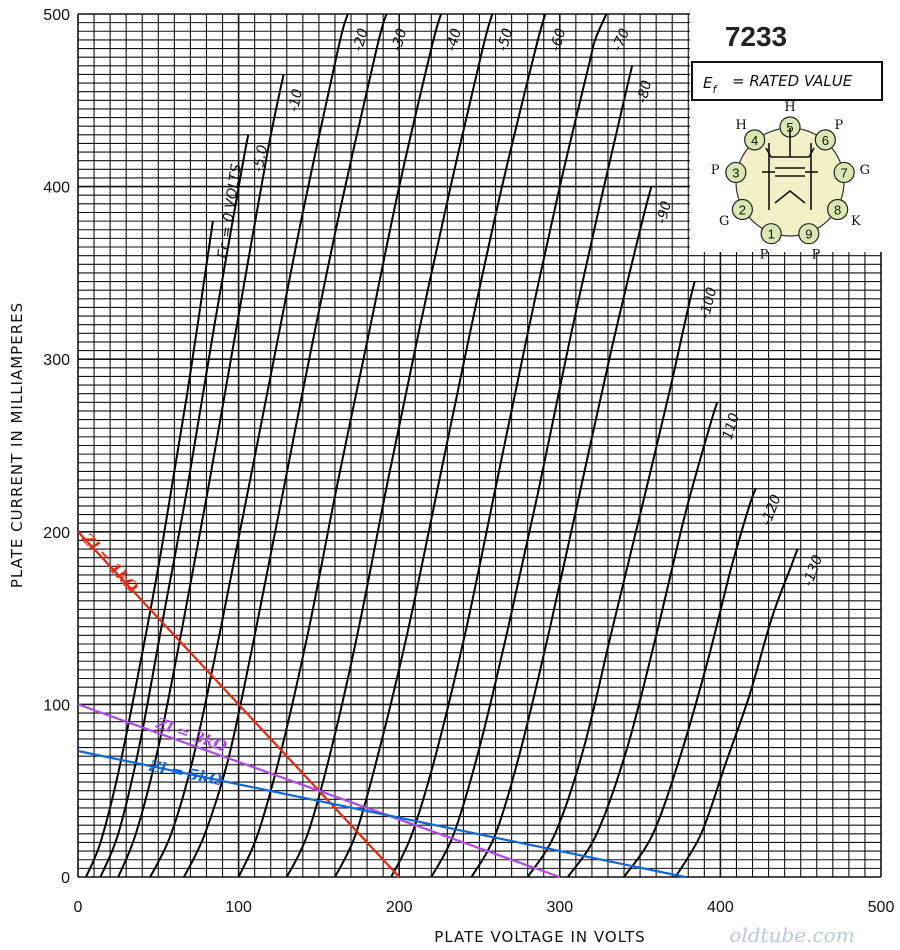 This screenshot has height=950, width=900. I want to click on curve-label: 110, so click(731, 426).